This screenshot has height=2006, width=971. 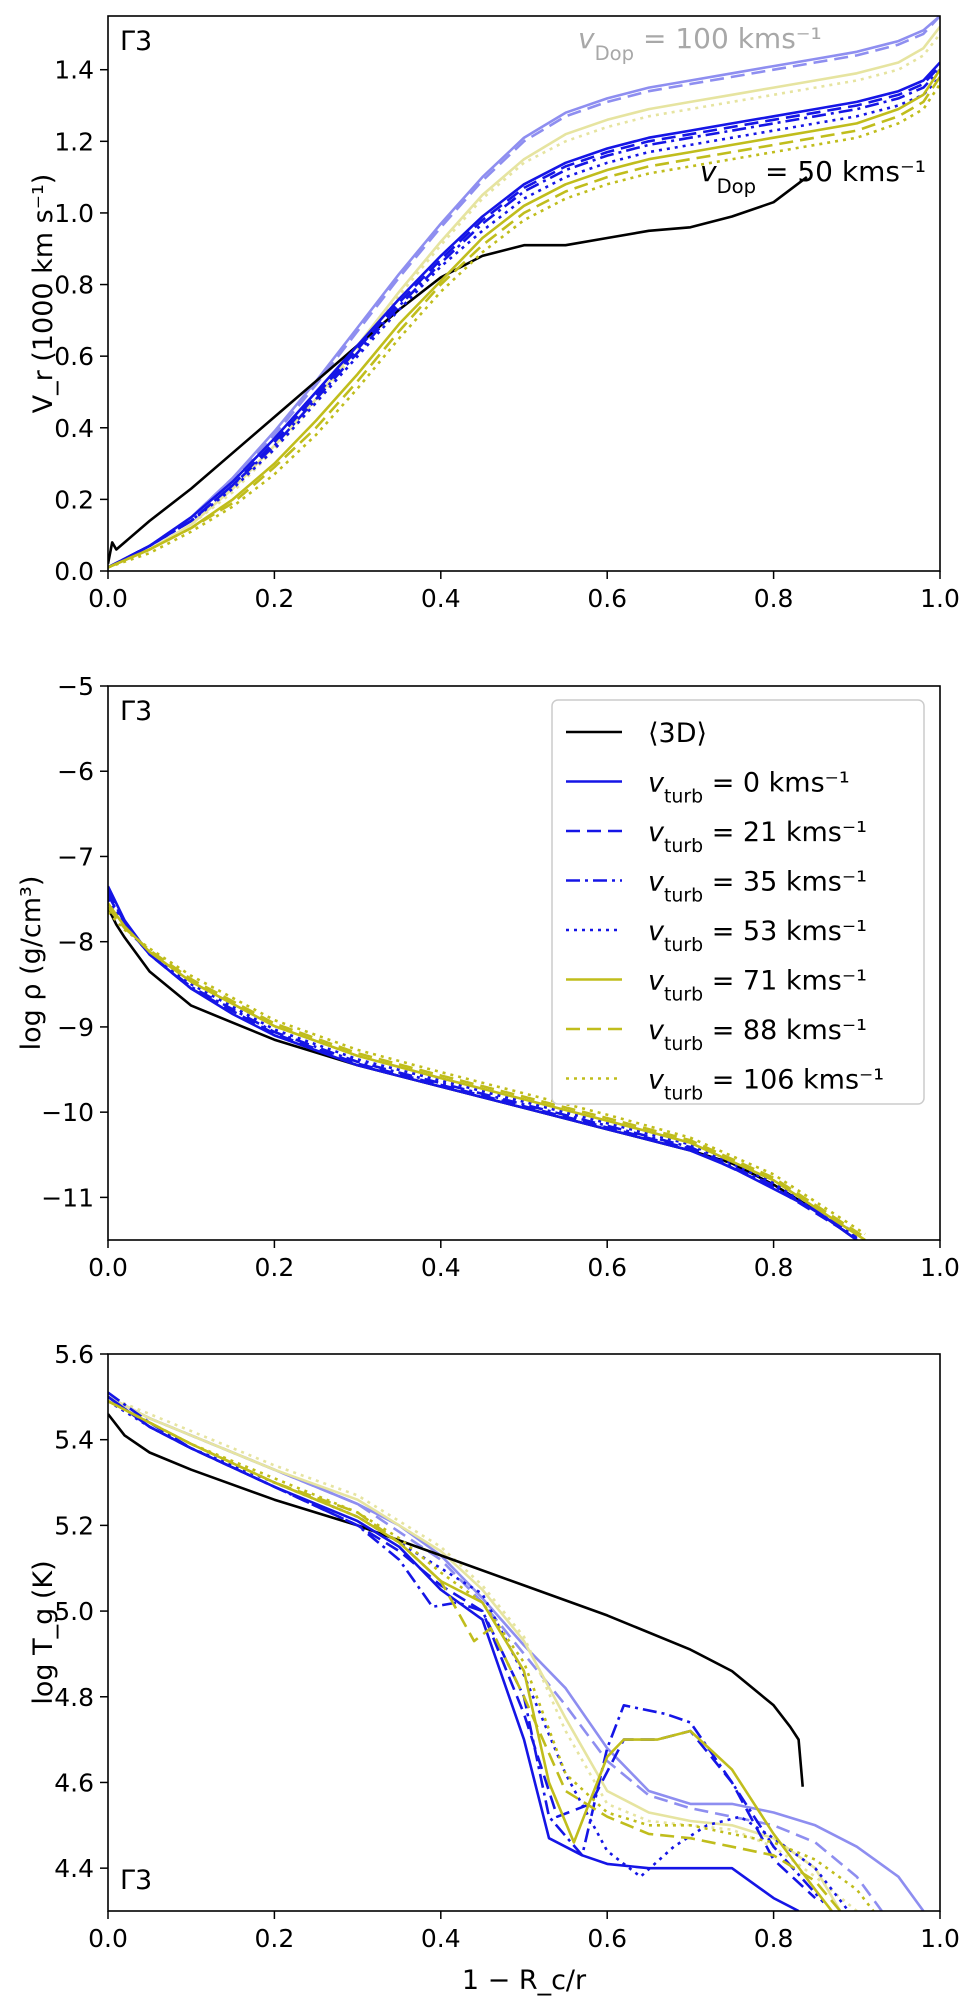 I want to click on y-tick-label: −11, so click(x=67, y=1197).